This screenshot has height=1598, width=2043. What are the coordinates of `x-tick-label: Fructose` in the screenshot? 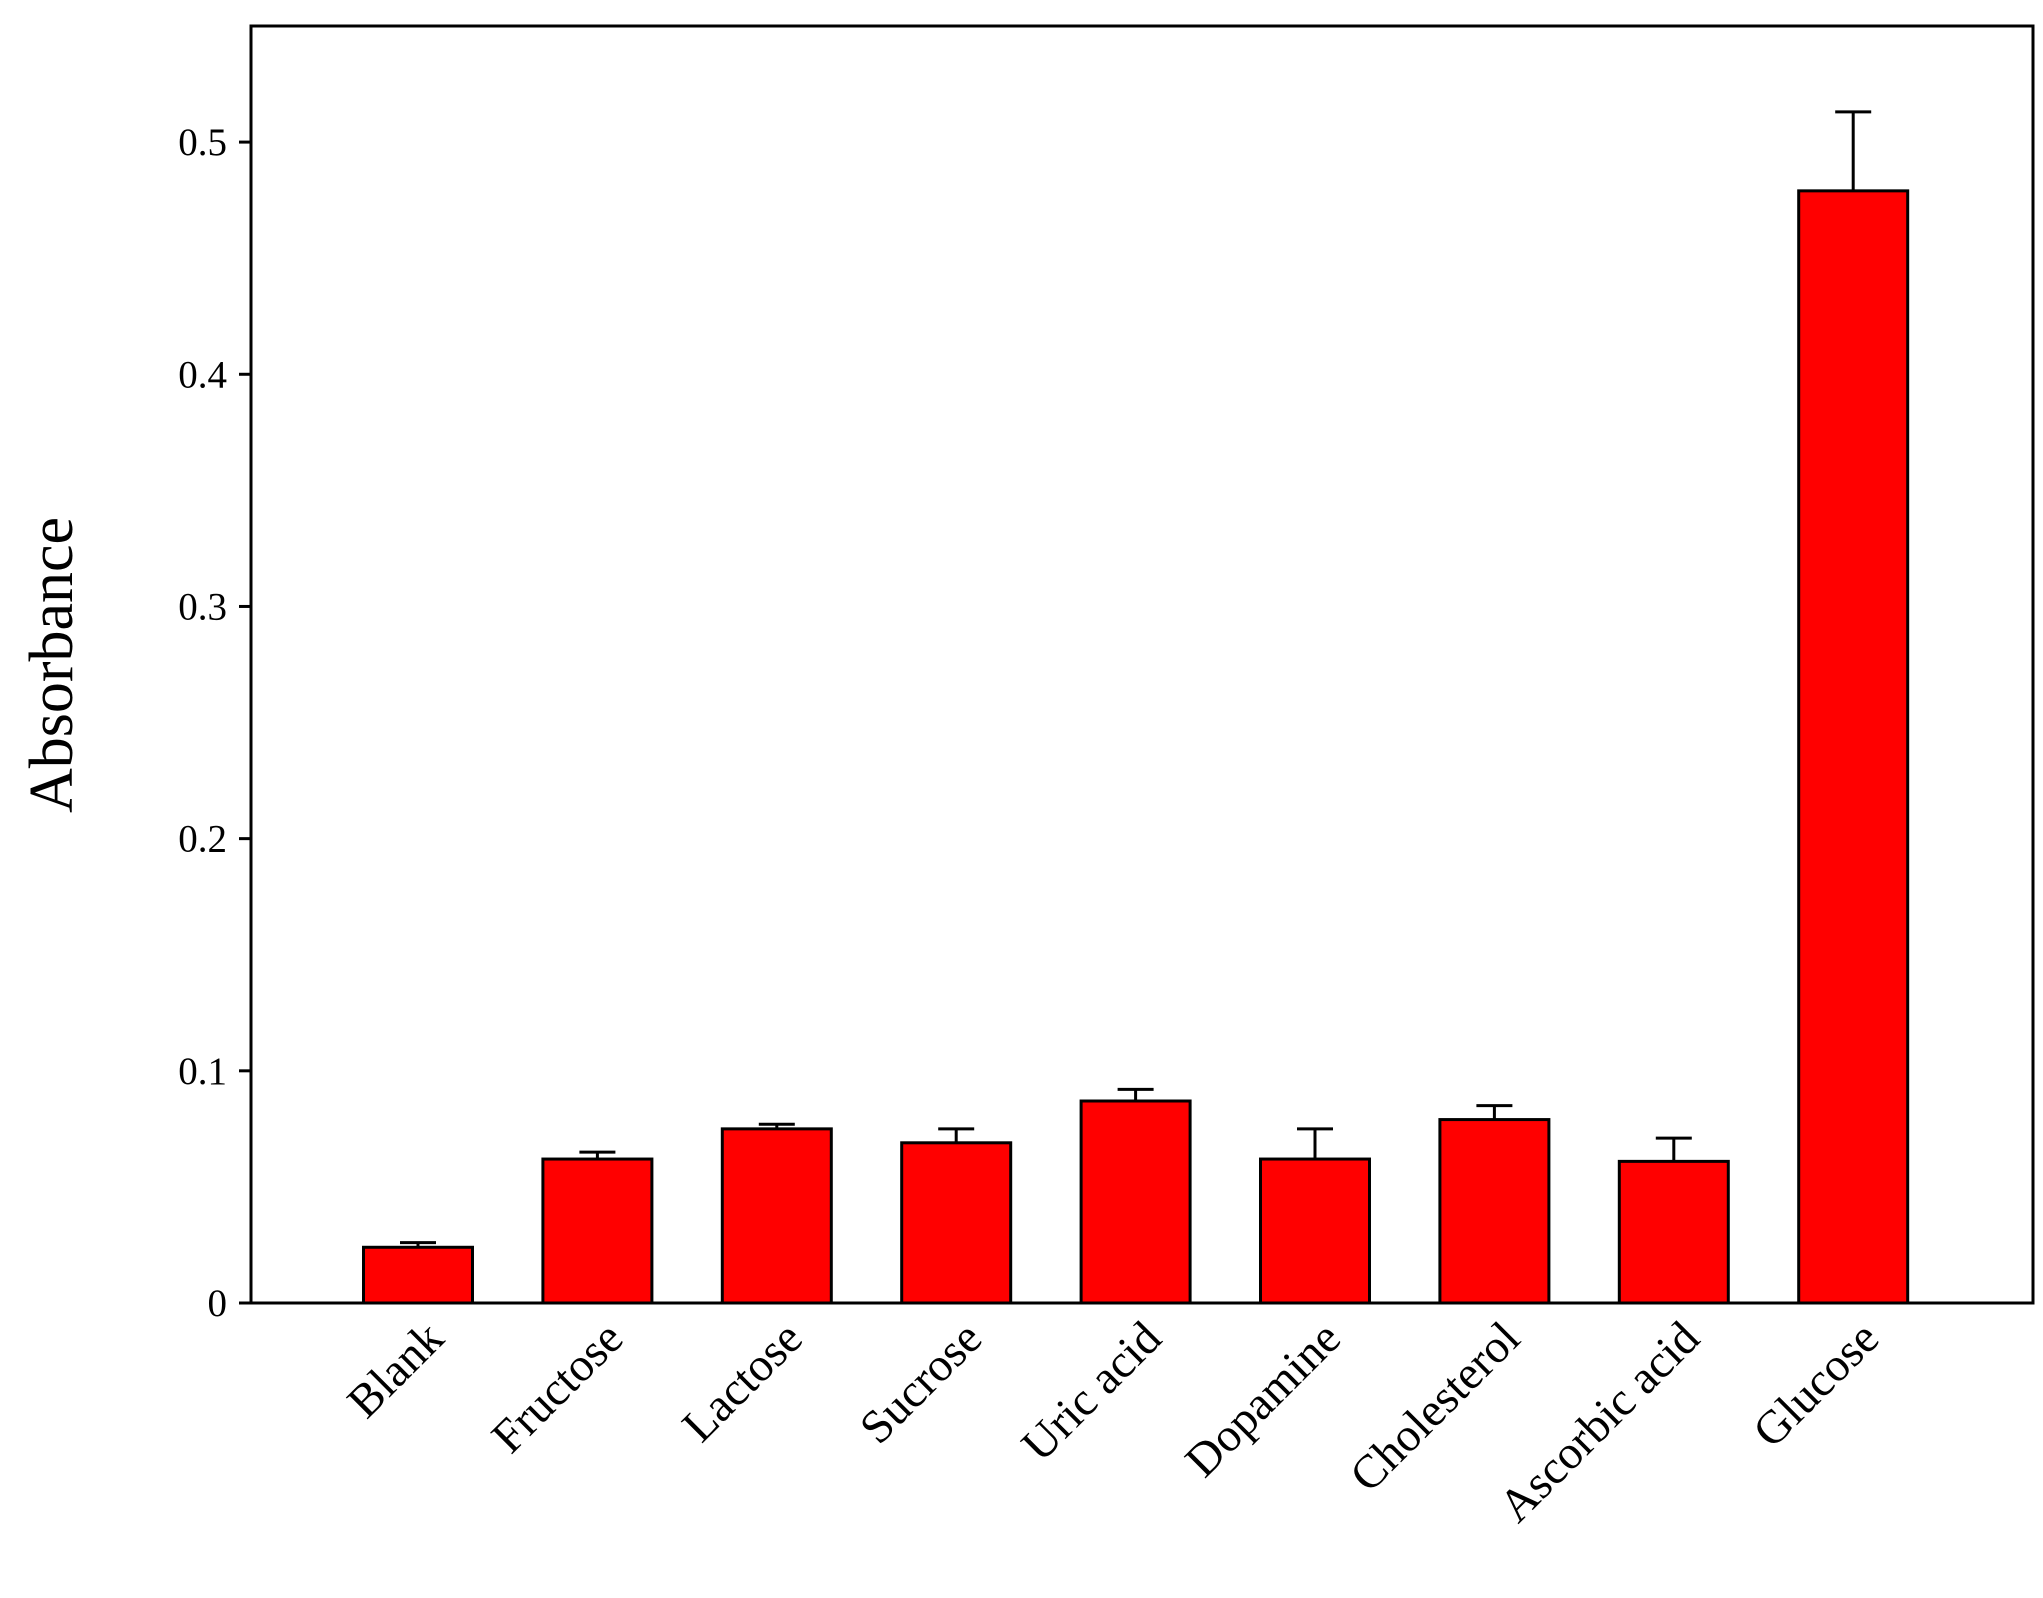 It's located at (557, 1387).